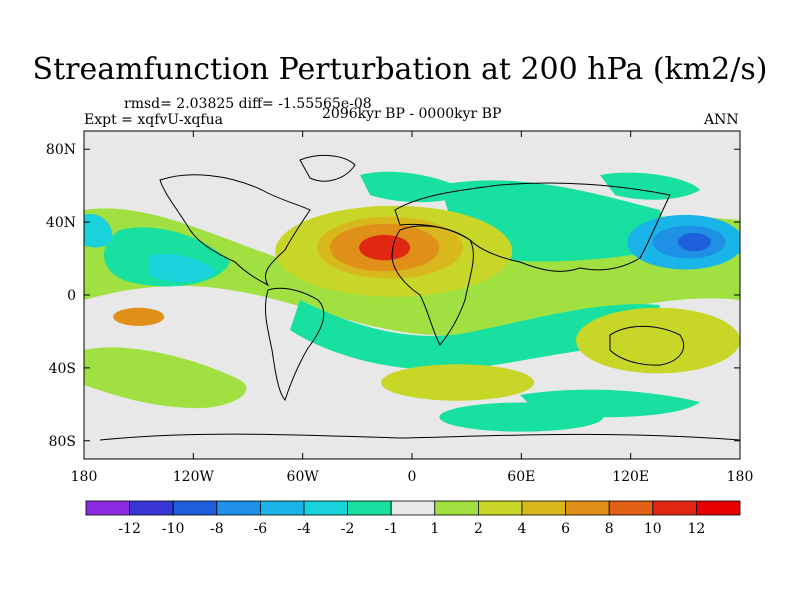 This screenshot has width=800, height=600. Describe the element at coordinates (521, 417) in the screenshot. I see `field-blob-southern-ocean-neg` at that location.